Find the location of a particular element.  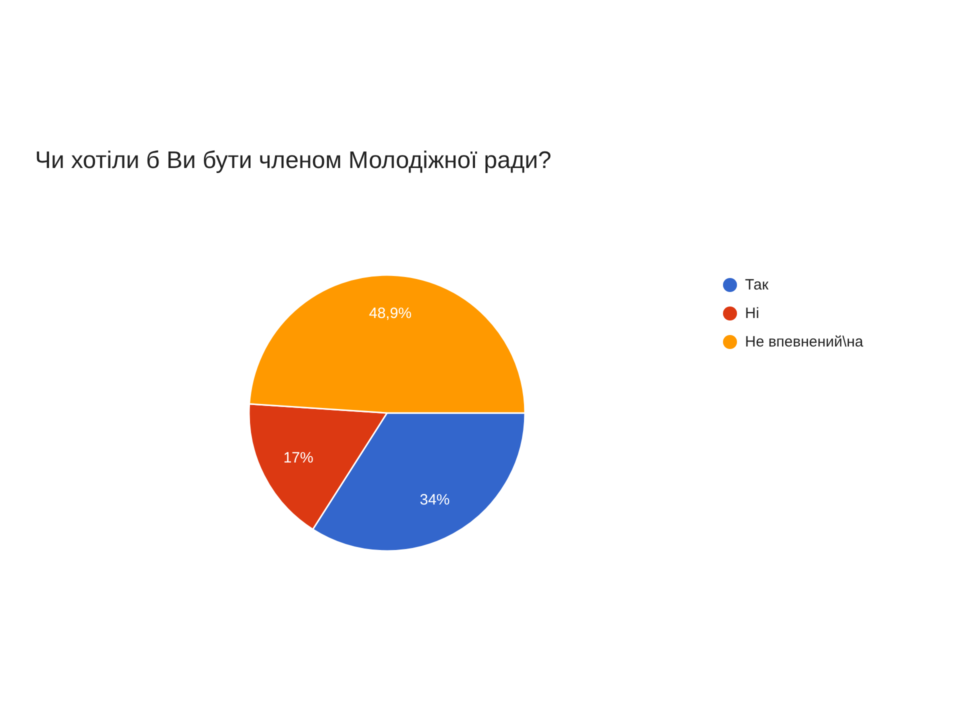

data-label: 34% is located at coordinates (435, 500).